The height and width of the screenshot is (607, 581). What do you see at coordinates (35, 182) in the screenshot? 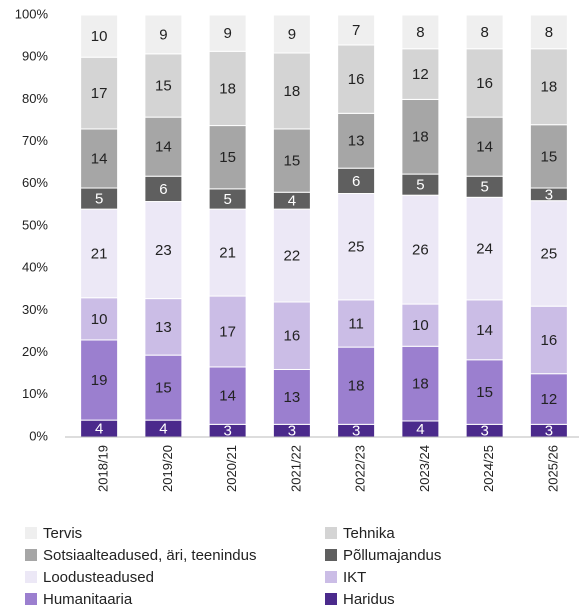
I see `y-tick-label: 60%` at bounding box center [35, 182].